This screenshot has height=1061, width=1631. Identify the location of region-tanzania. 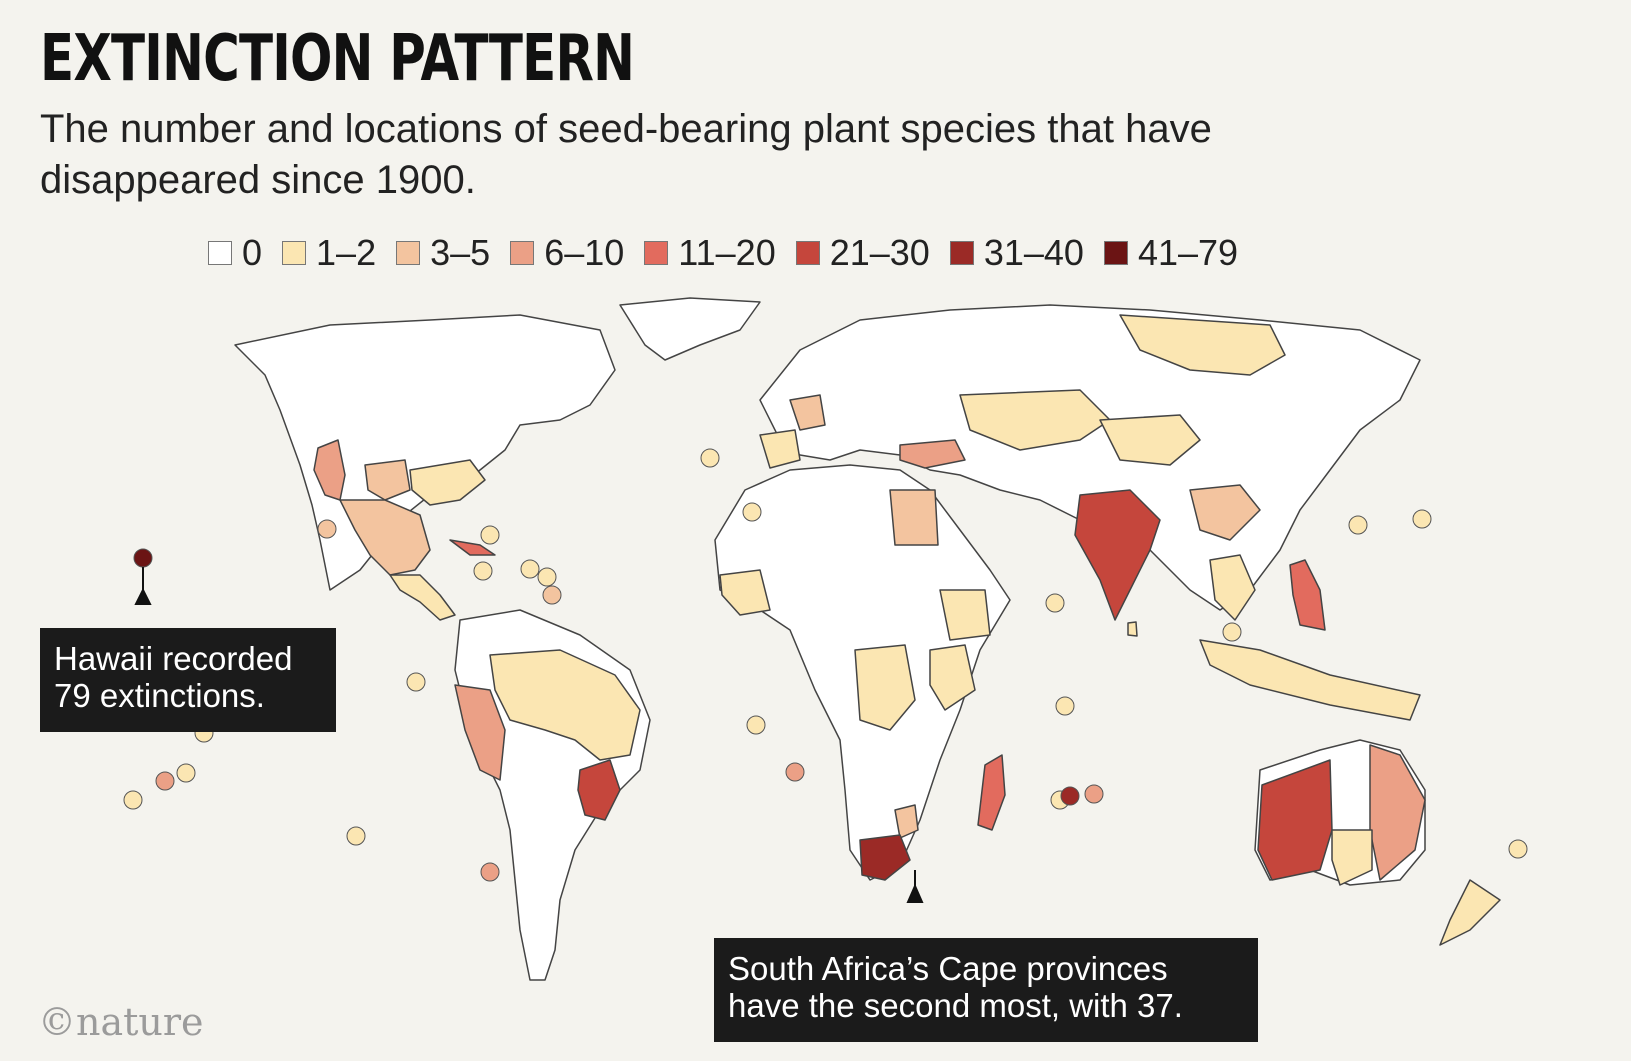
(952, 677).